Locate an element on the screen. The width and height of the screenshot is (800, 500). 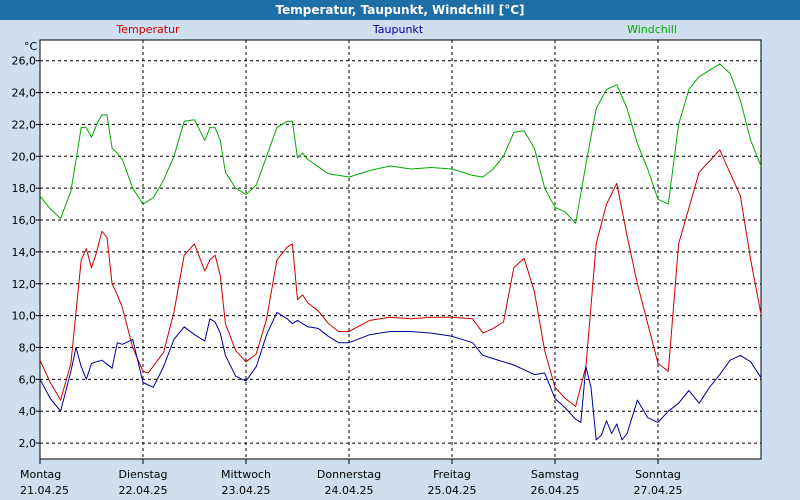
x-tick-day-label: Sonntag is located at coordinates (658, 474).